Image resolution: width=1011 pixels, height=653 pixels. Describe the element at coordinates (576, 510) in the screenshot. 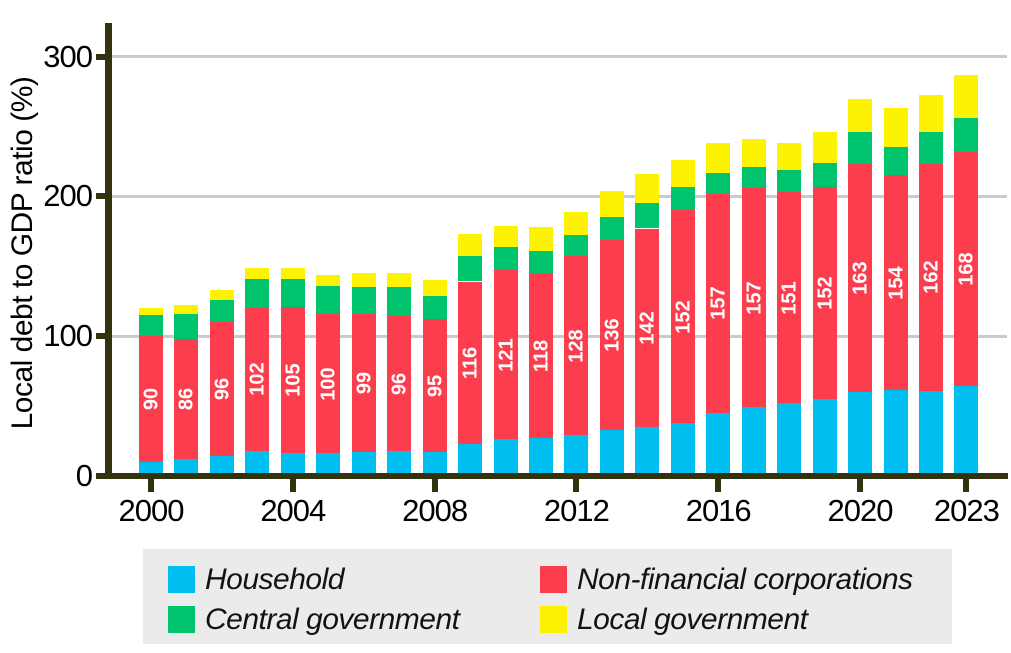

I see `x-tick-label-2012: 2012` at that location.